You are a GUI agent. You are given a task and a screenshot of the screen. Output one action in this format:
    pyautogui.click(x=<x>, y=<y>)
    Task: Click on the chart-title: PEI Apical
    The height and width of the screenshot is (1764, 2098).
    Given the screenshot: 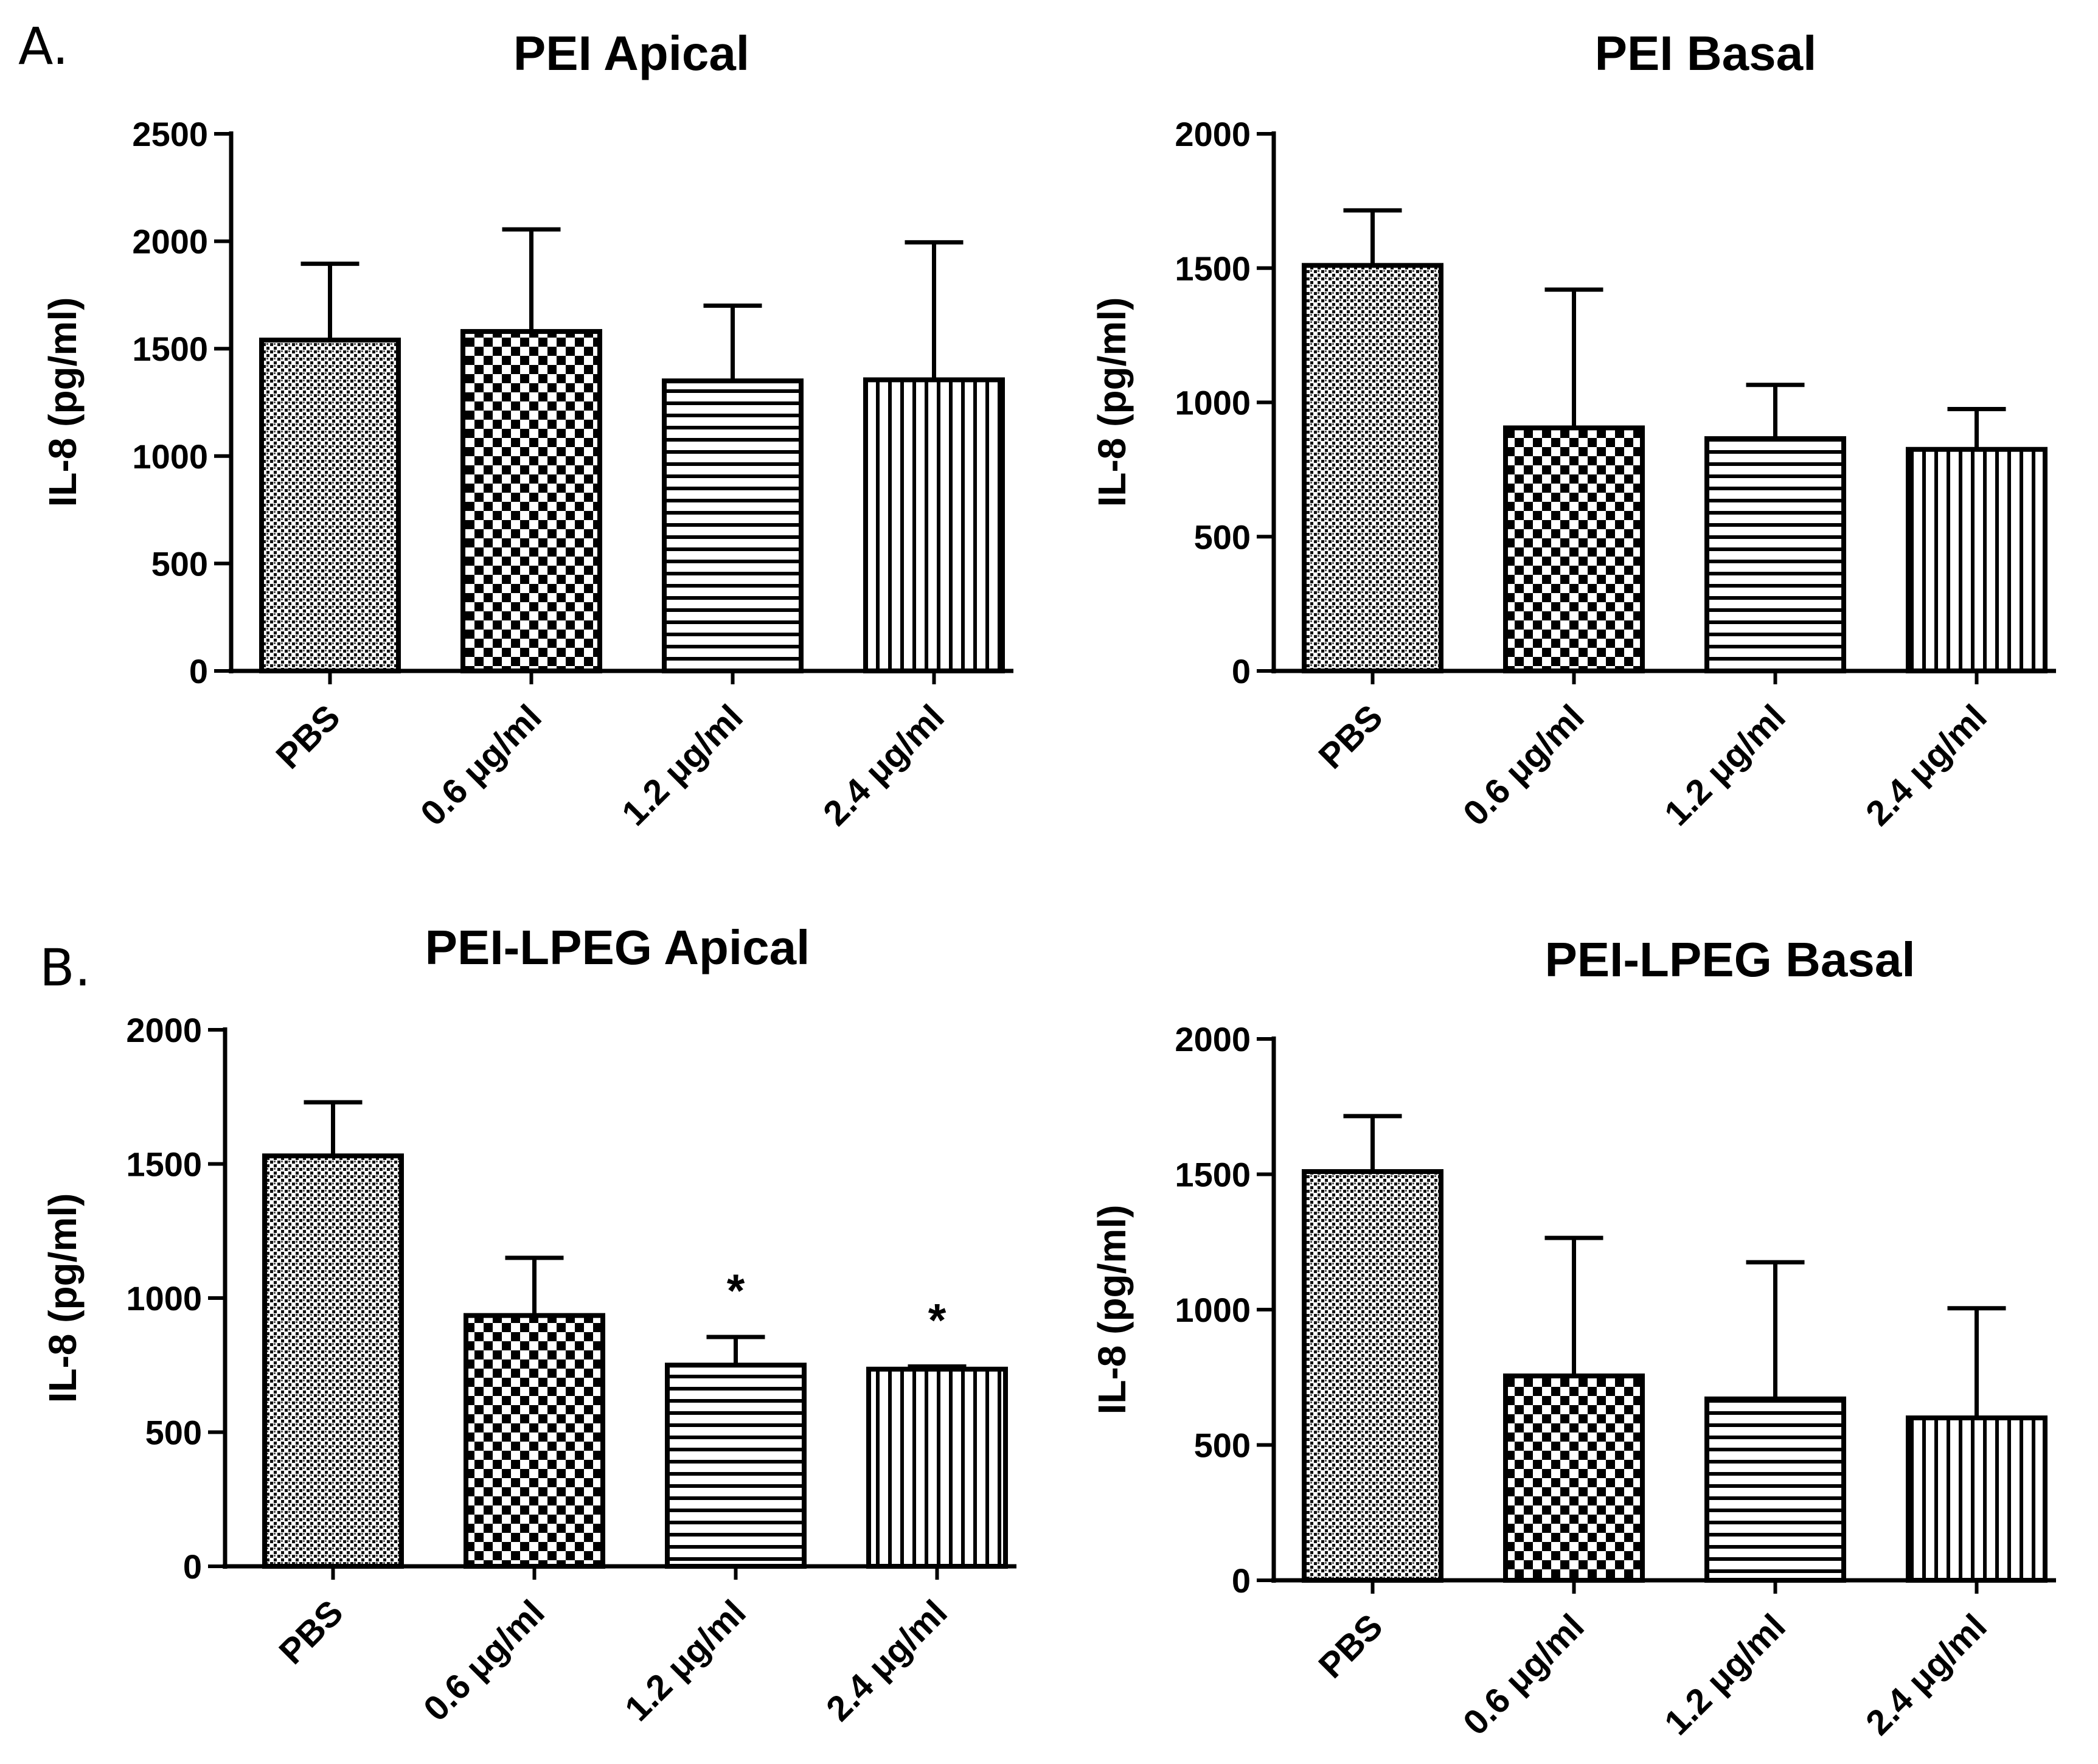 What is the action you would take?
    pyautogui.click(x=631, y=53)
    